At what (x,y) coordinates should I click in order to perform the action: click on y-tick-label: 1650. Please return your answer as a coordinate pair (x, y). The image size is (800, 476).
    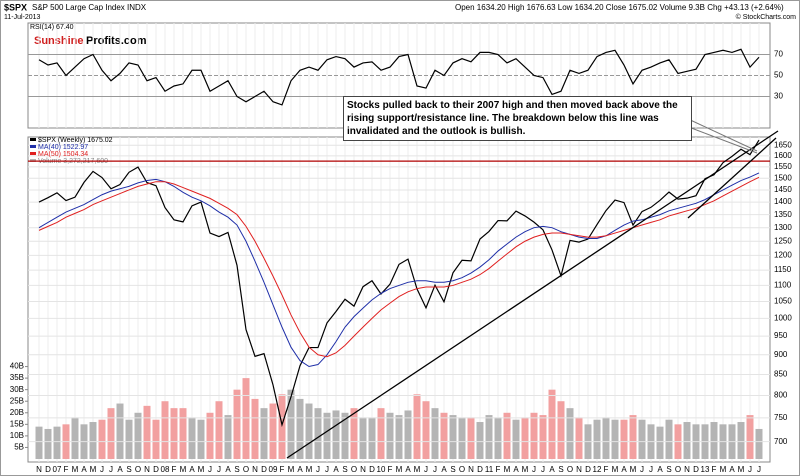
    Looking at the image, I should click on (783, 144).